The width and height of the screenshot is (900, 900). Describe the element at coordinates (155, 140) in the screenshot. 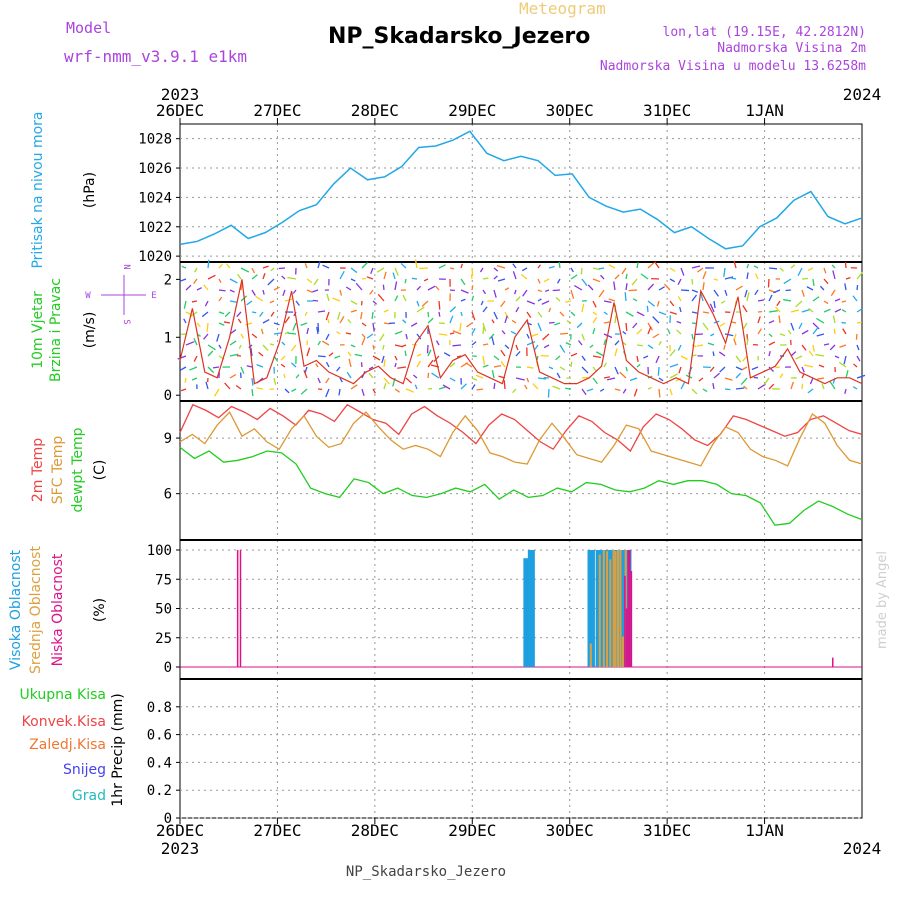

I see `y-tick-label: 1028` at that location.